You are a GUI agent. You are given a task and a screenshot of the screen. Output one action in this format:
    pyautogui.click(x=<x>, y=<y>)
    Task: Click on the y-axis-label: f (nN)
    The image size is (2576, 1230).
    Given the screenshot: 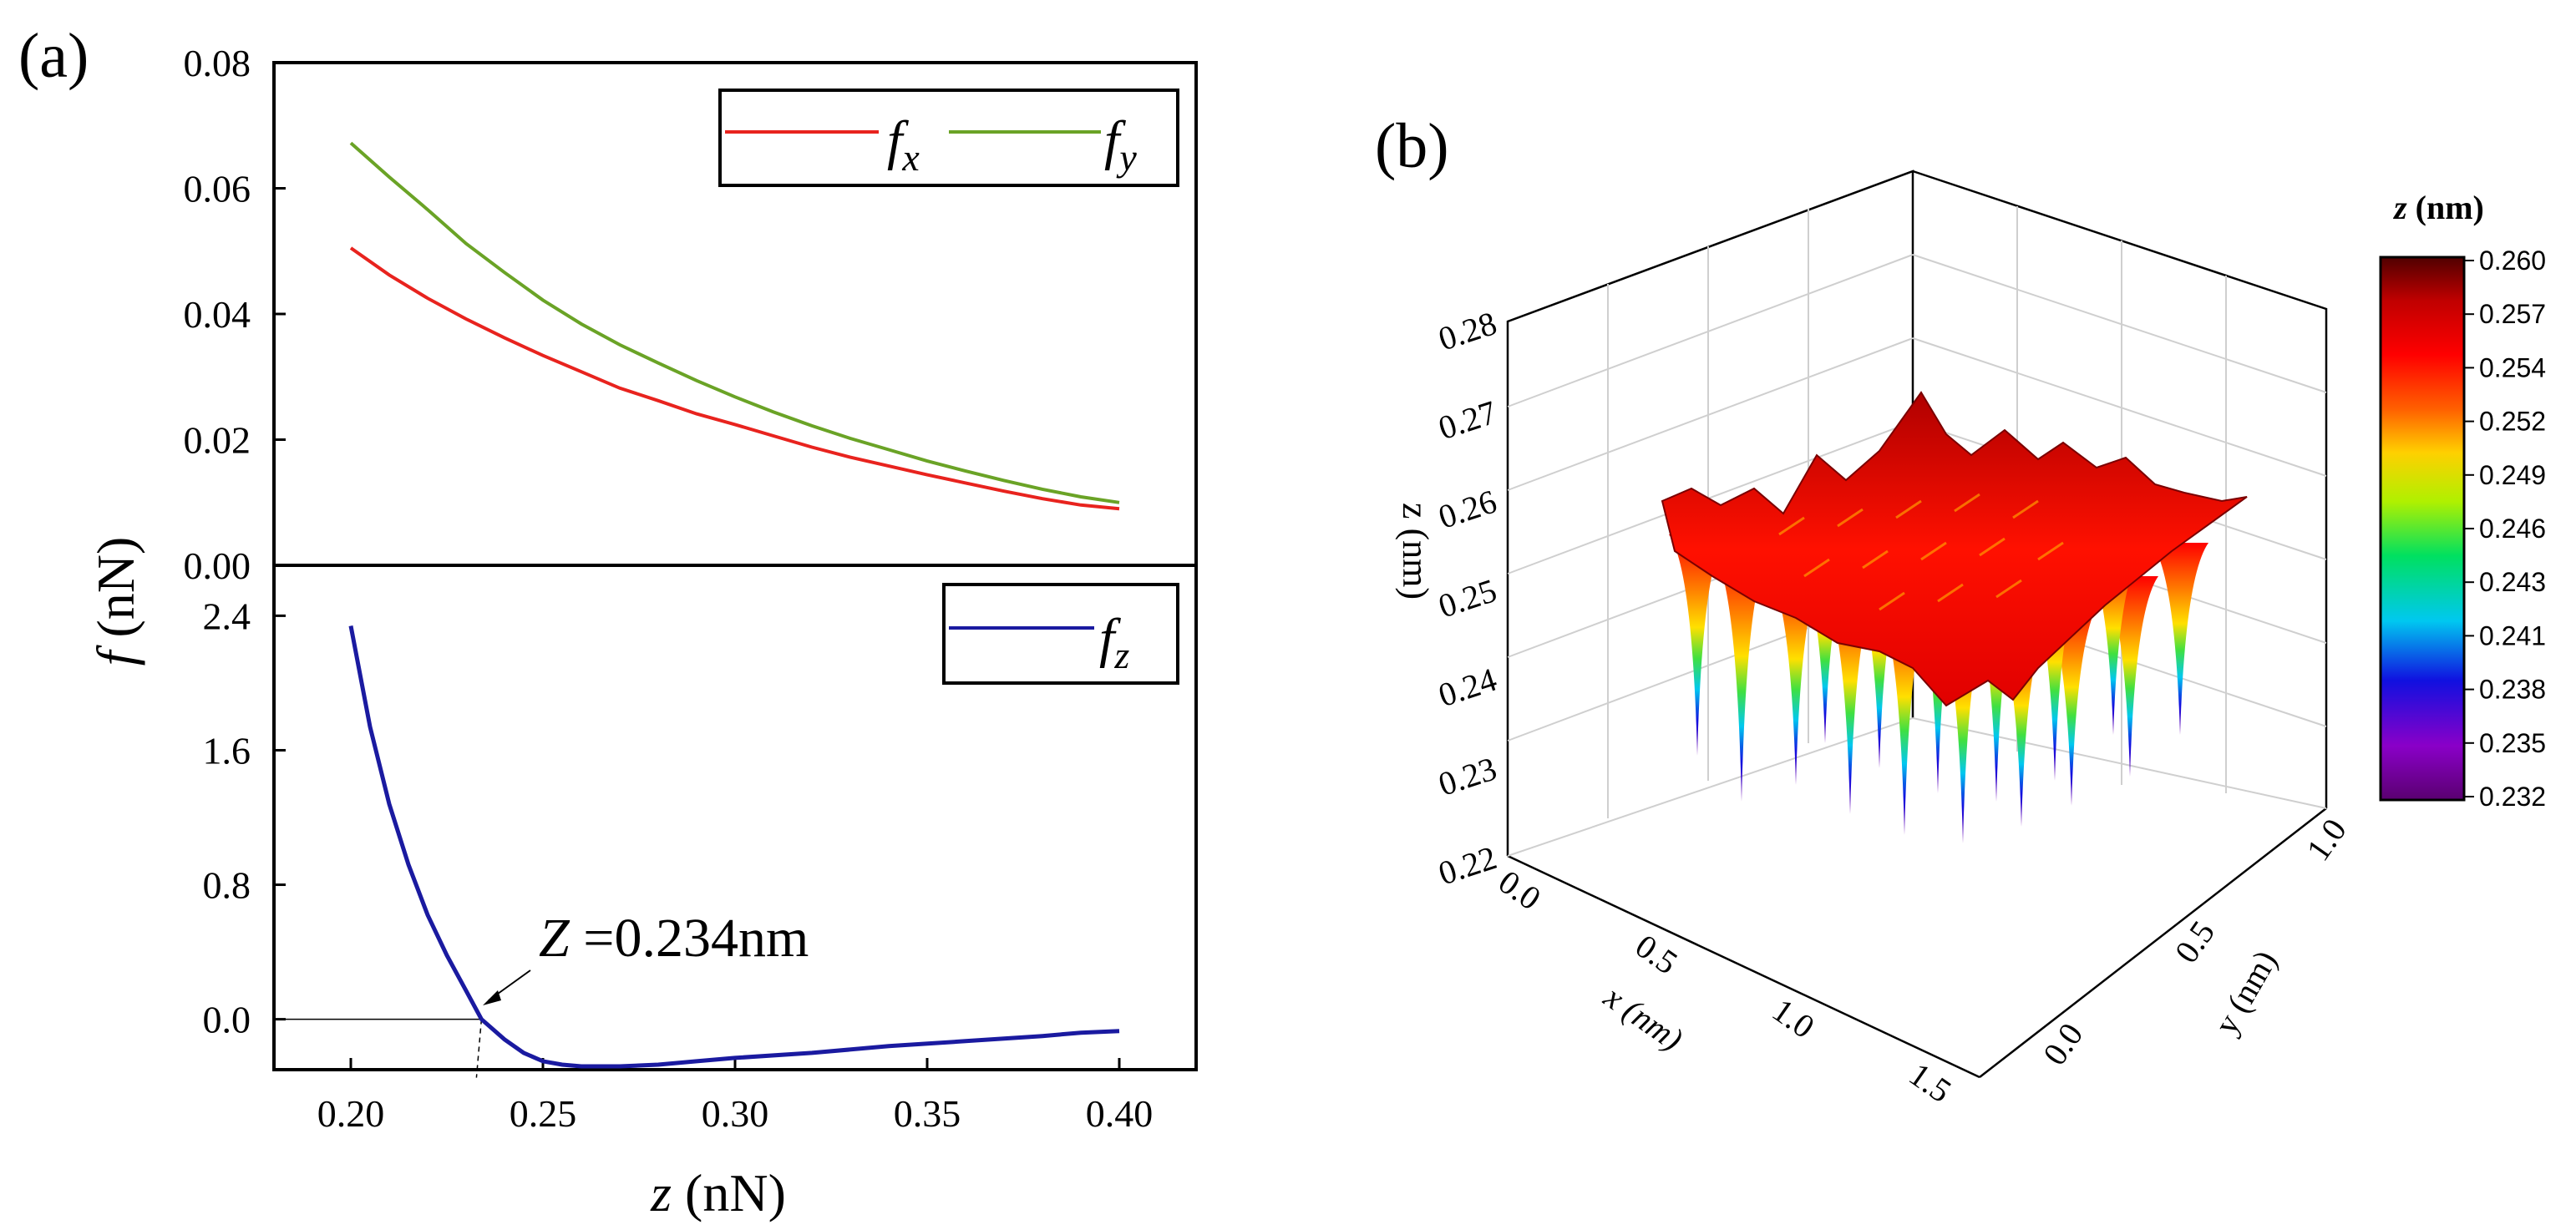 What is the action you would take?
    pyautogui.click(x=115, y=601)
    